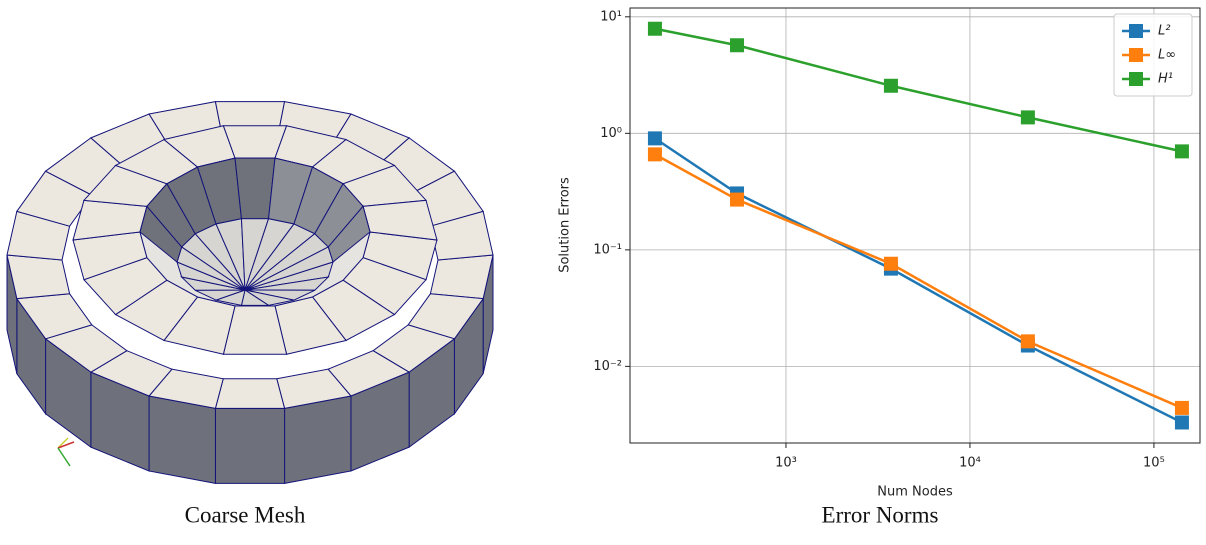  What do you see at coordinates (915, 492) in the screenshot?
I see `x-axis-label: Num Nodes` at bounding box center [915, 492].